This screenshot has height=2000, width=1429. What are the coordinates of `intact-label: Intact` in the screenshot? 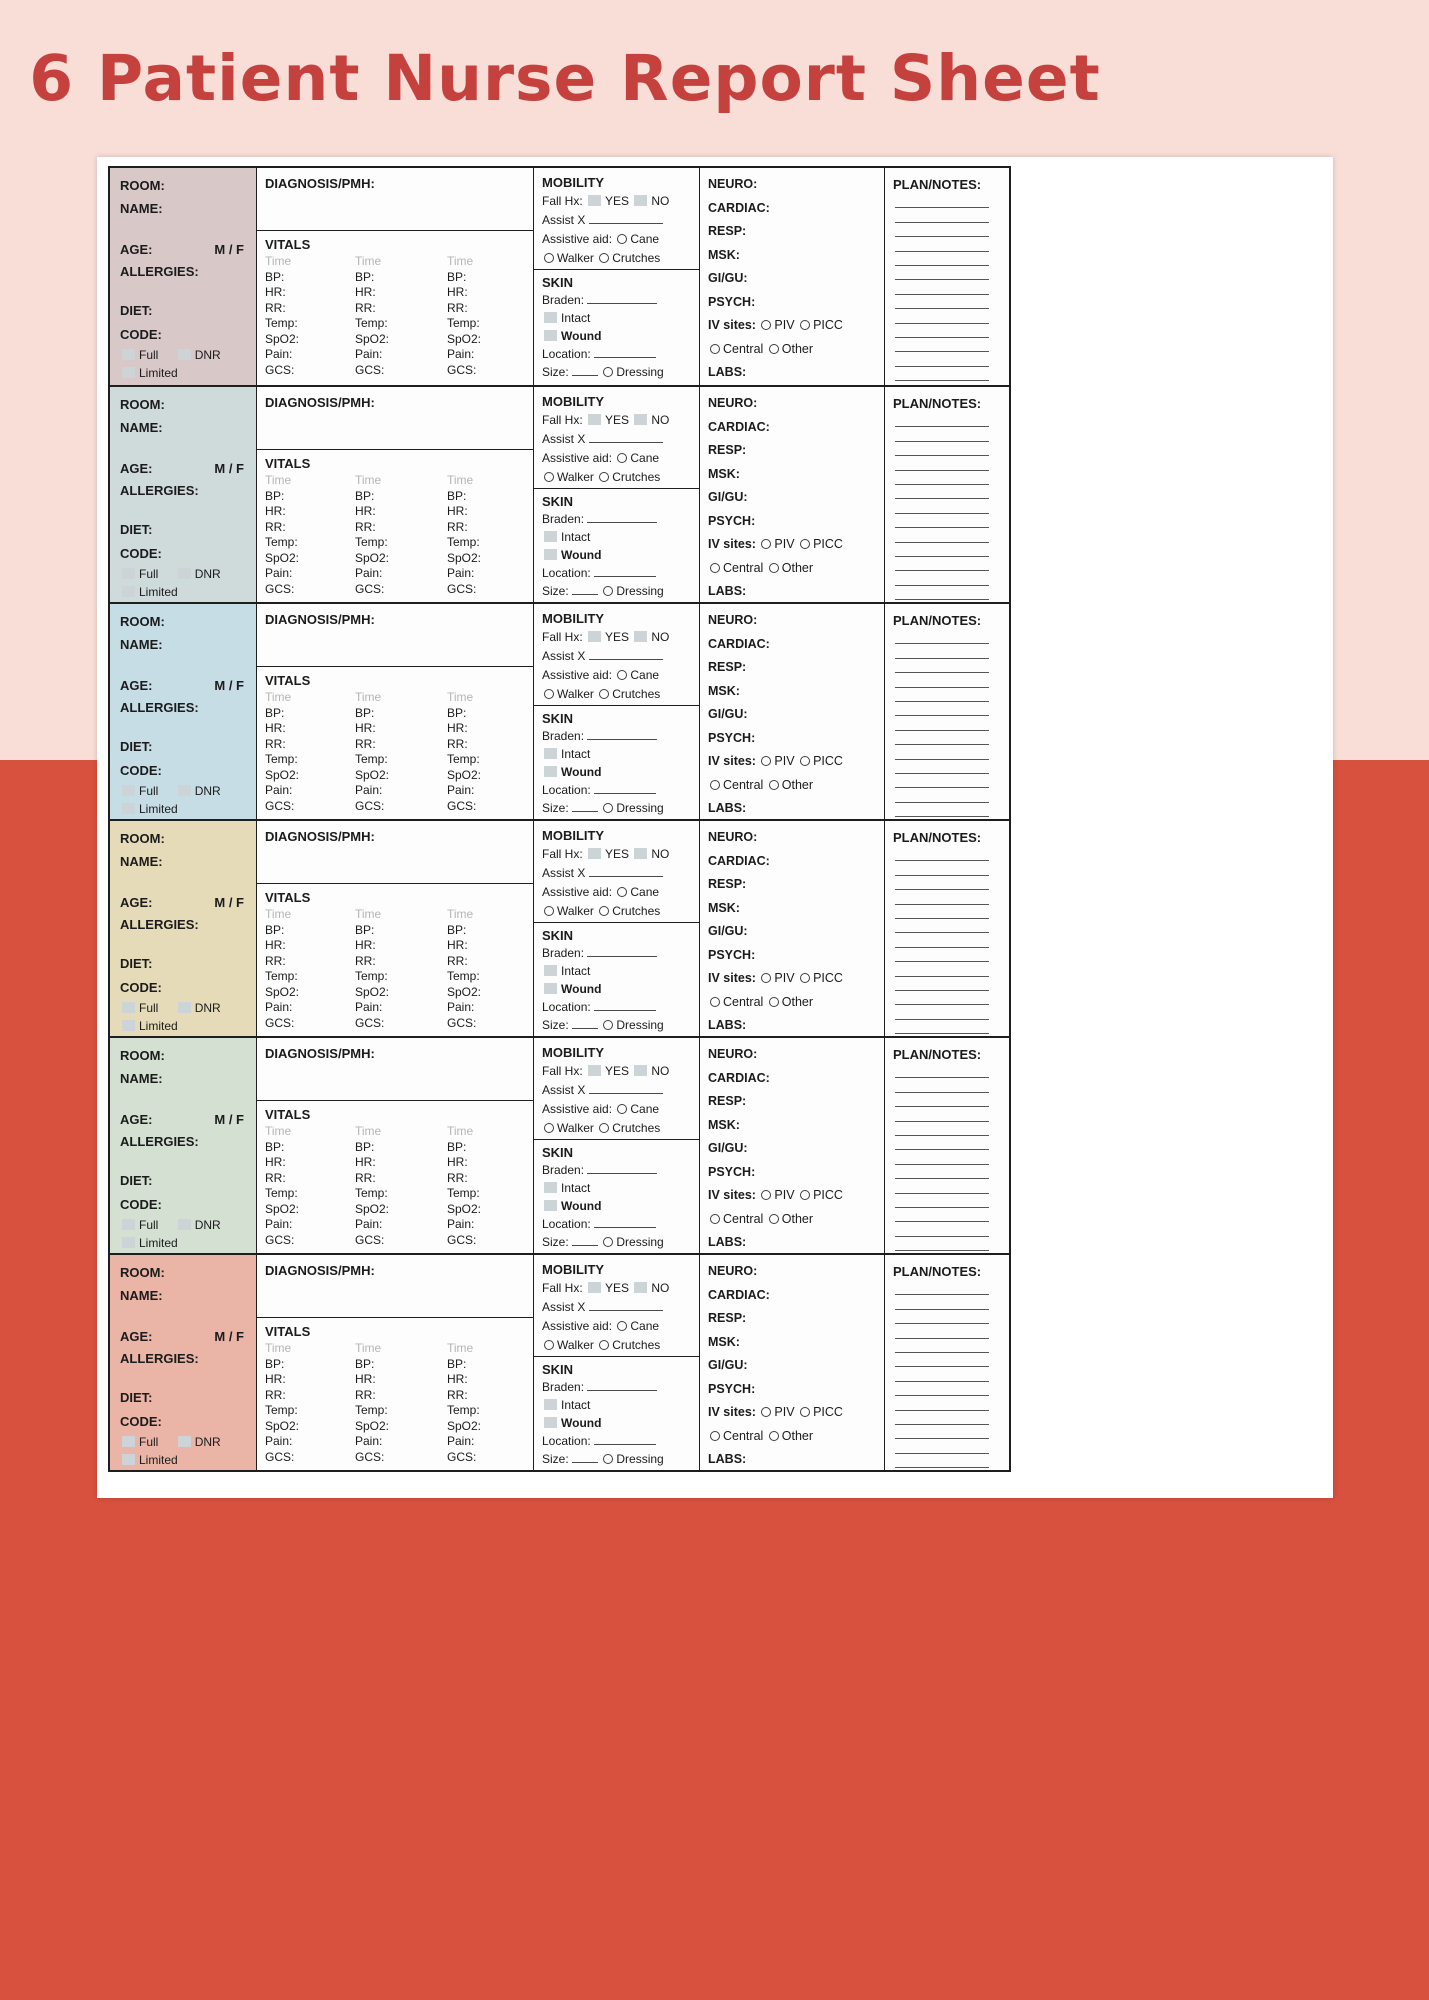 It's located at (576, 318).